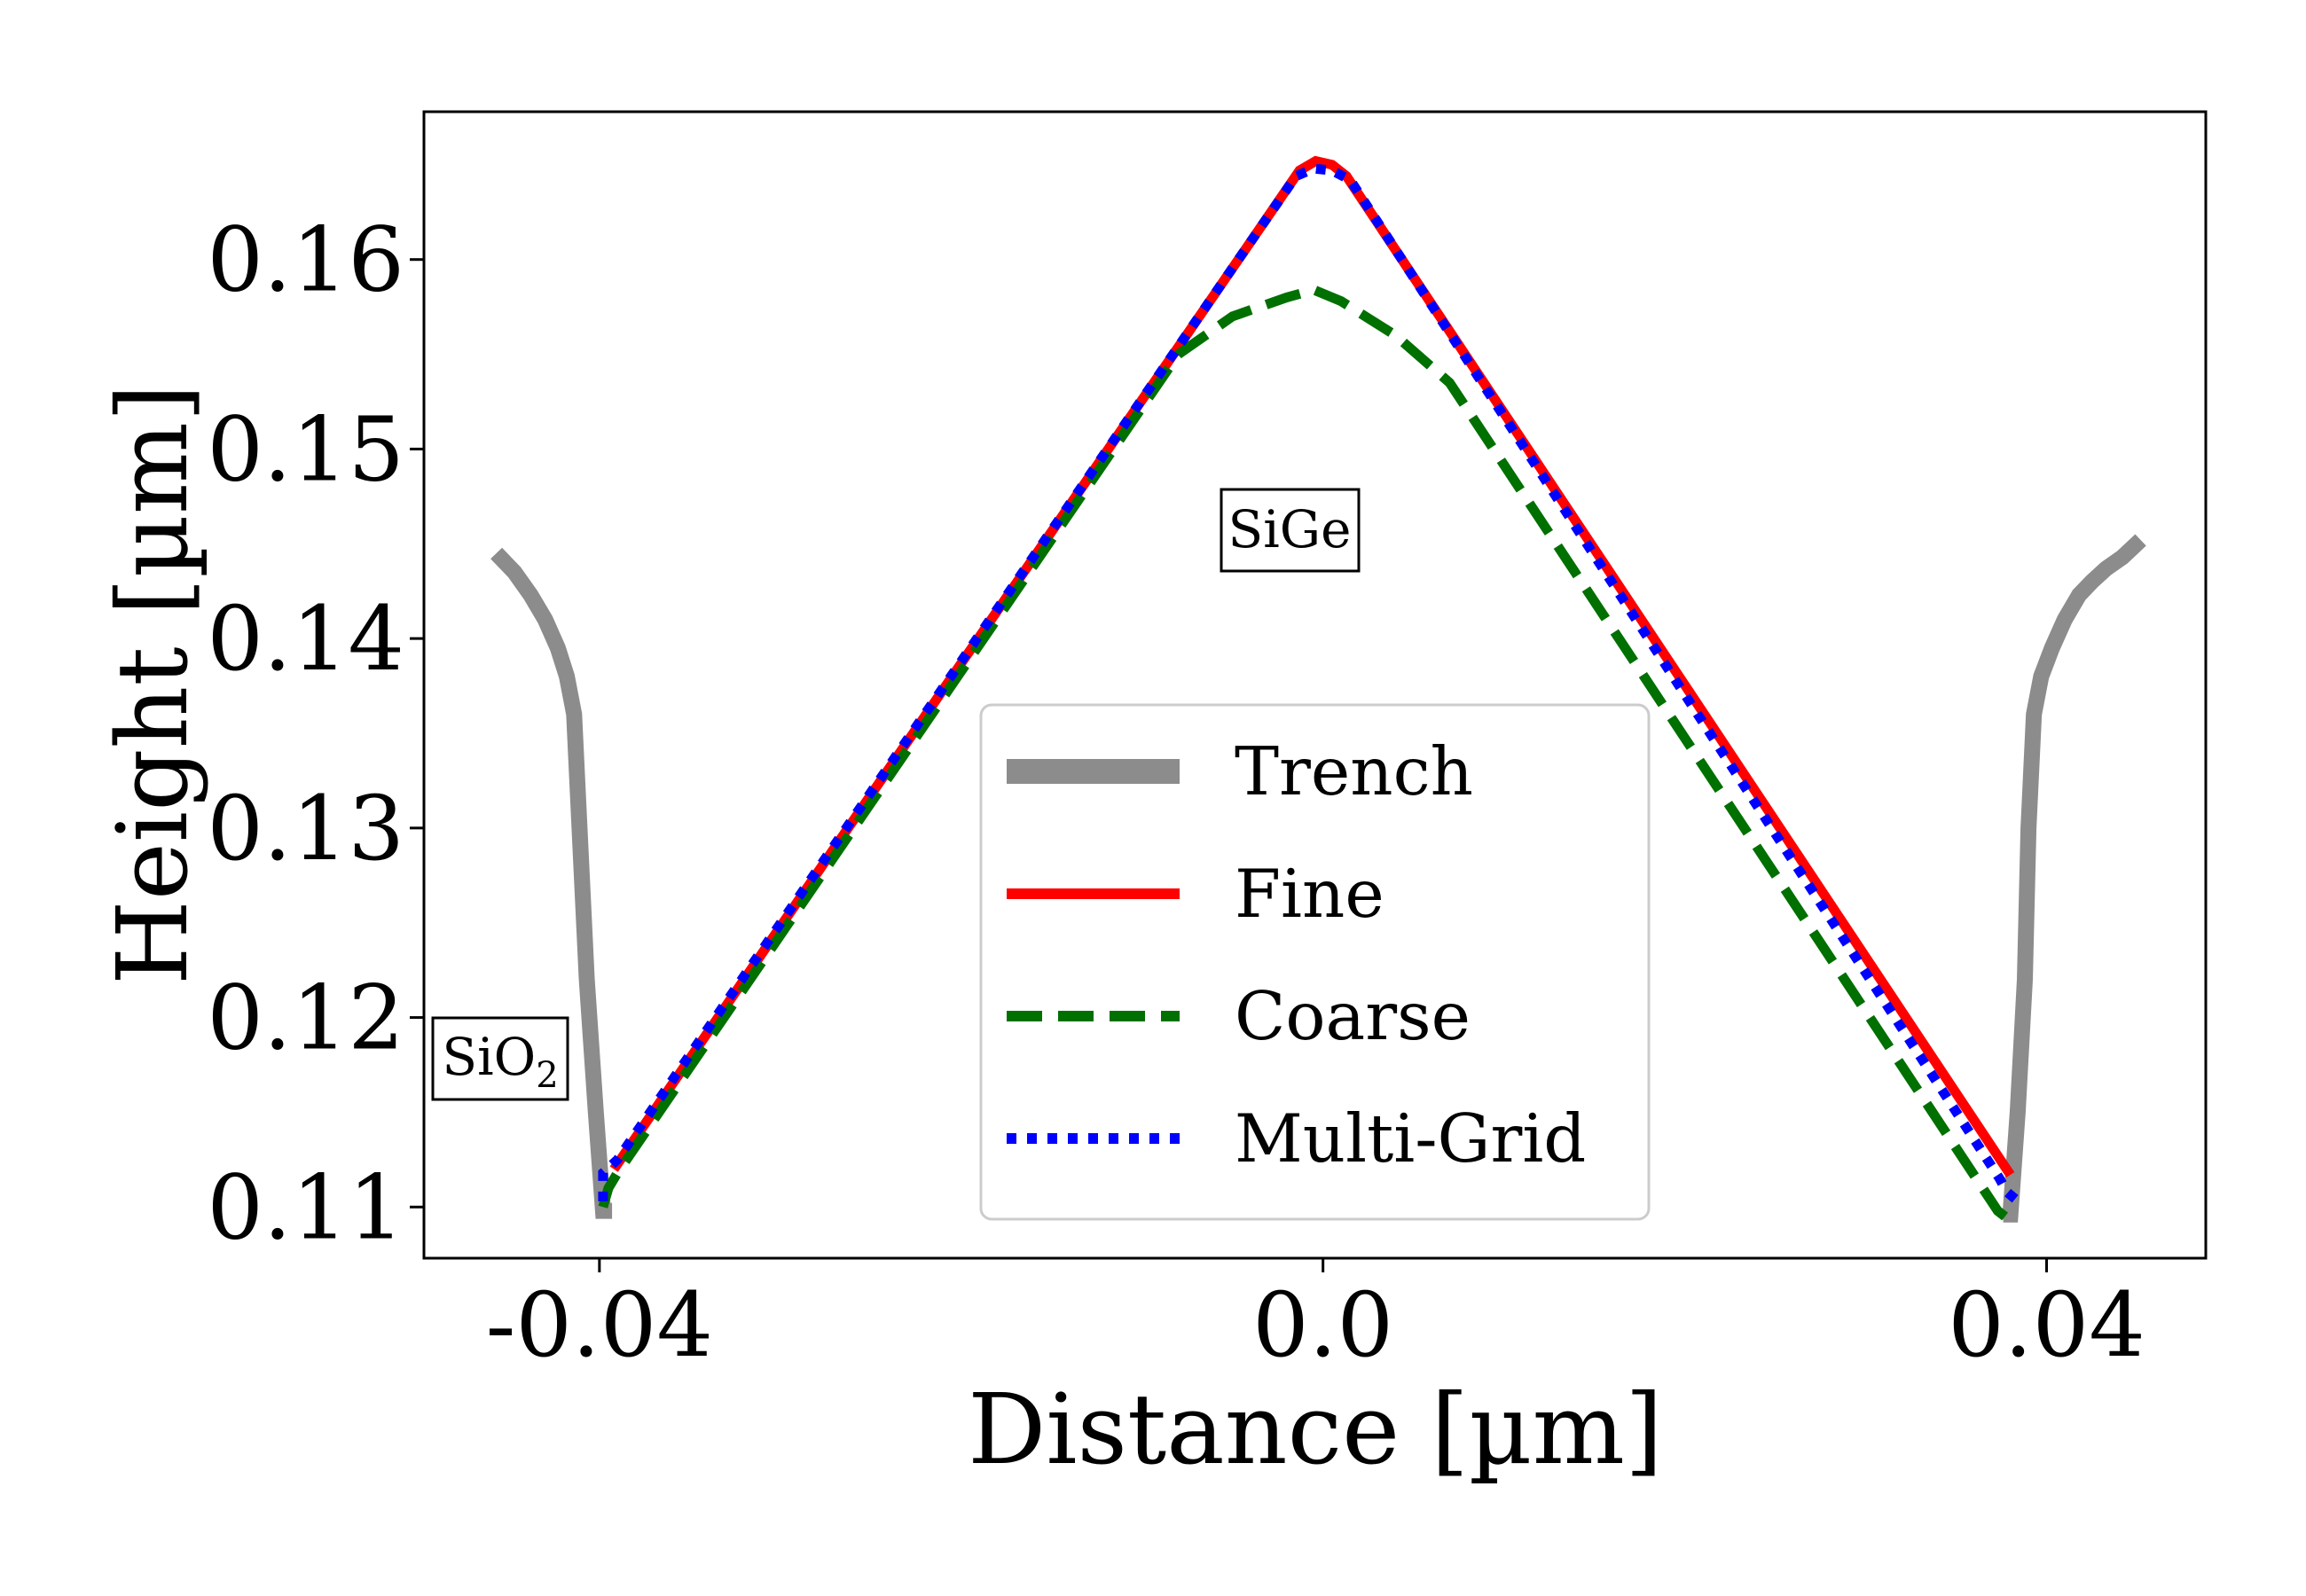 The width and height of the screenshot is (2306, 1596). I want to click on annotation-sio2-label: SiO2, so click(500, 1062).